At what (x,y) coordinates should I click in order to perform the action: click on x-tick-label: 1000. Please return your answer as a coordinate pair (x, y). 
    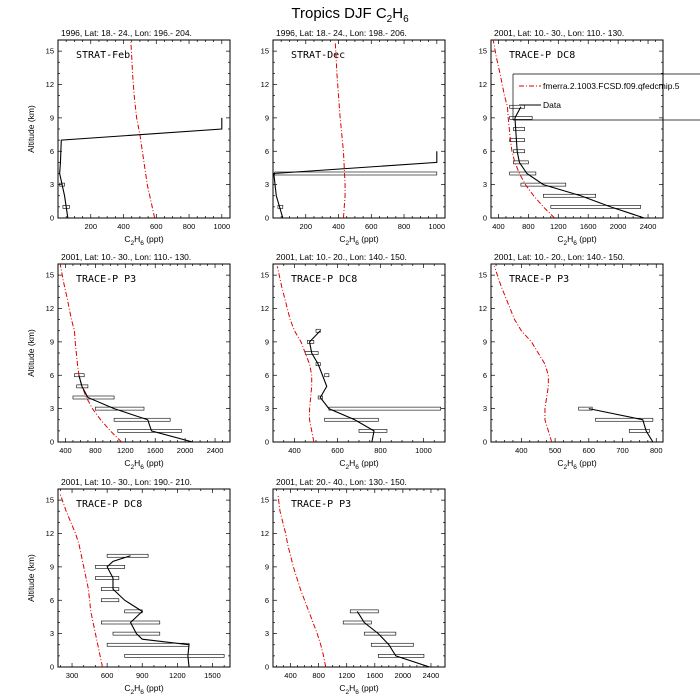
    Looking at the image, I should click on (221, 226).